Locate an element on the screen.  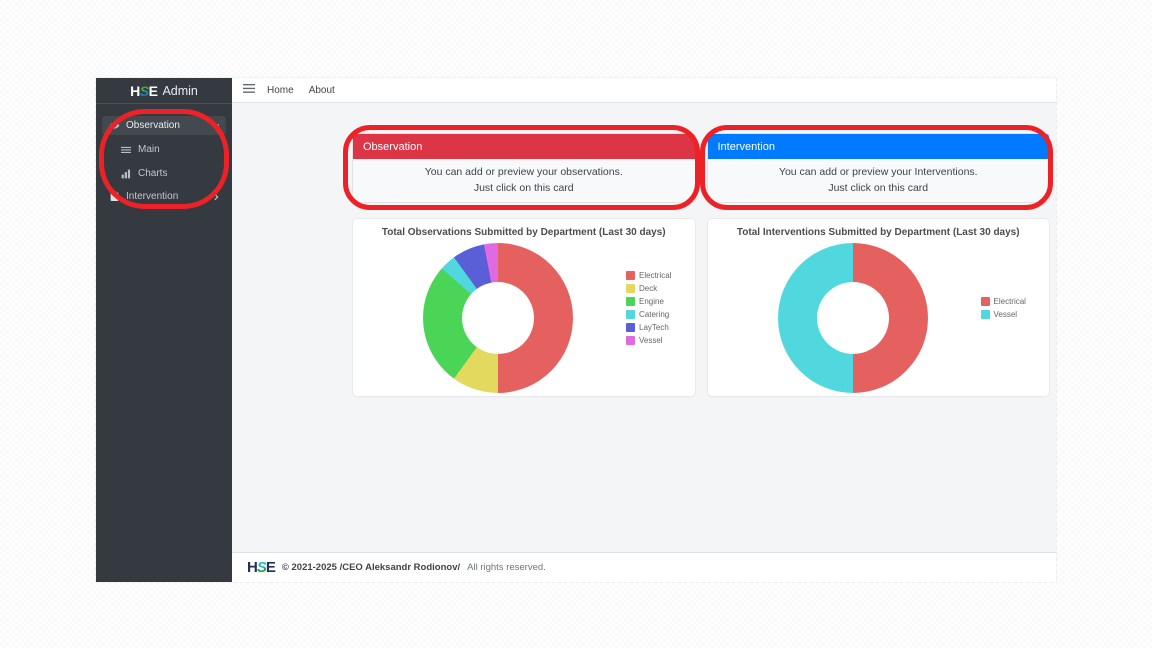
legend-item: LayTech is located at coordinates (648, 327).